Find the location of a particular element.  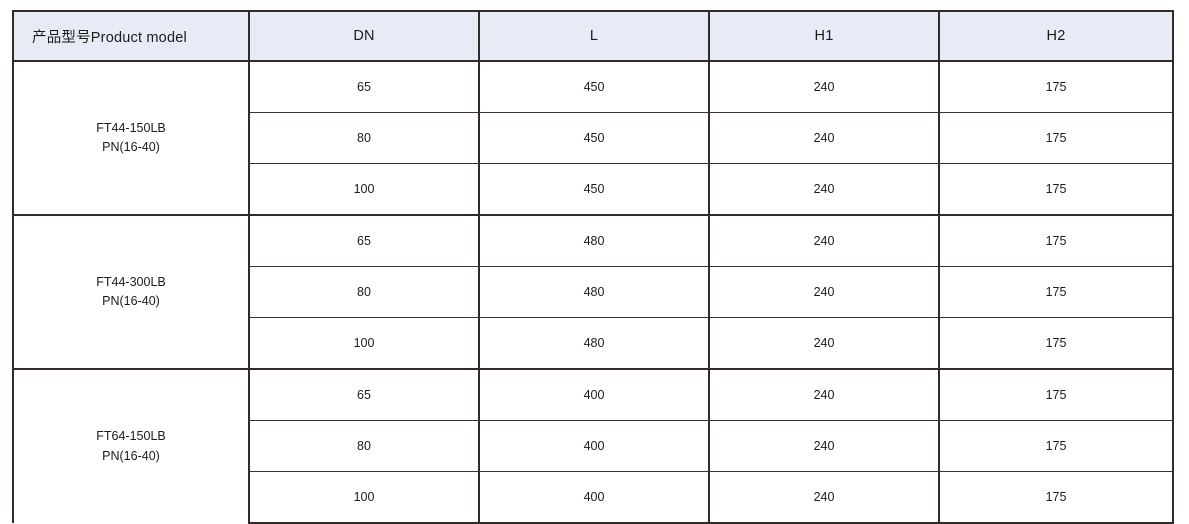

table-header-row: 产品型号Product model DN L H1 H2 is located at coordinates (593, 36).